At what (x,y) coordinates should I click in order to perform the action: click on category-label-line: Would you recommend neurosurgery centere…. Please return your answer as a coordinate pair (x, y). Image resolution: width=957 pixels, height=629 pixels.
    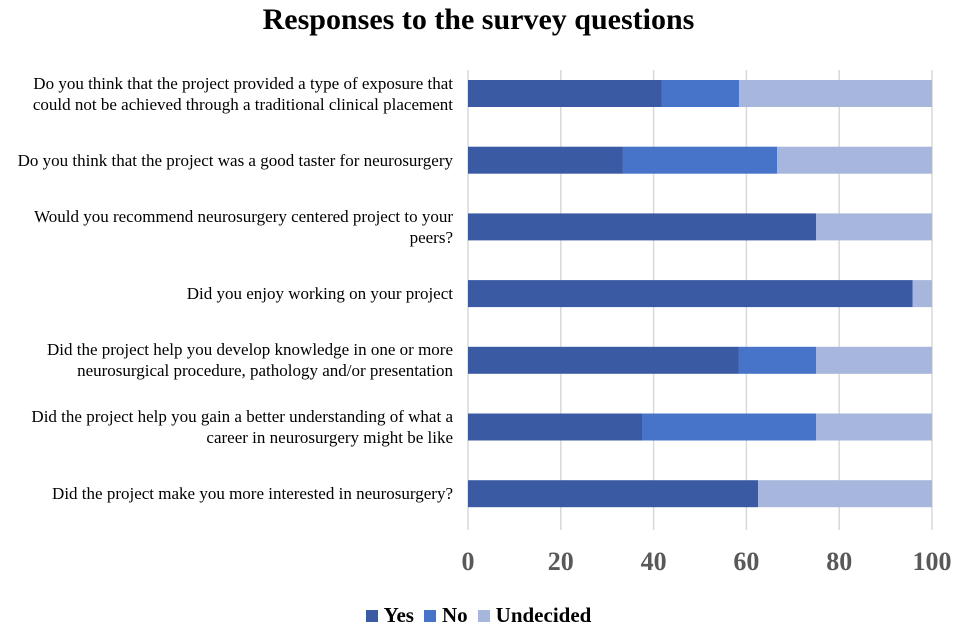
    Looking at the image, I should click on (243, 216).